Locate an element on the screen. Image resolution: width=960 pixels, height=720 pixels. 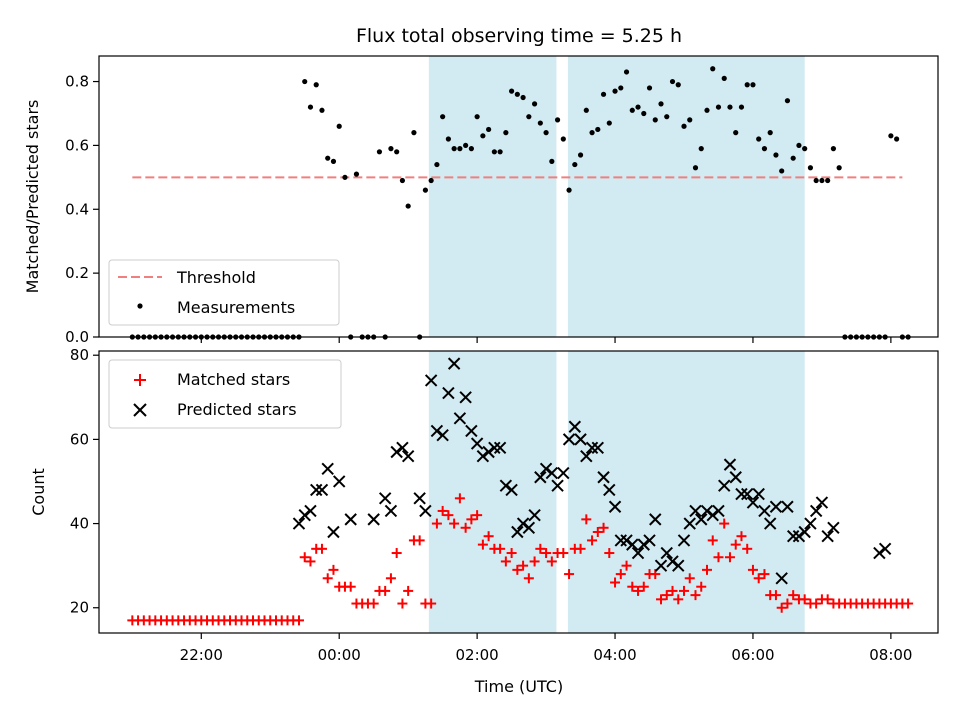
count-legend-box is located at coordinates (225, 394).